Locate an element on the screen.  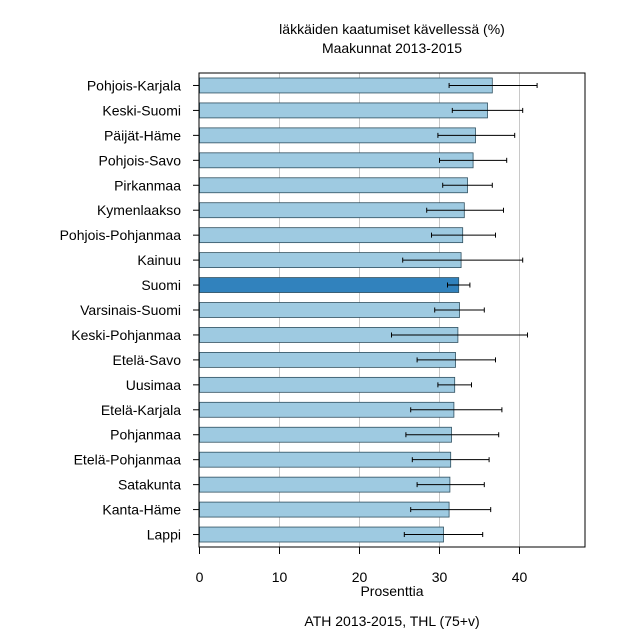
x-tick-labels: 0 10 20 30 40 is located at coordinates (362, 566).